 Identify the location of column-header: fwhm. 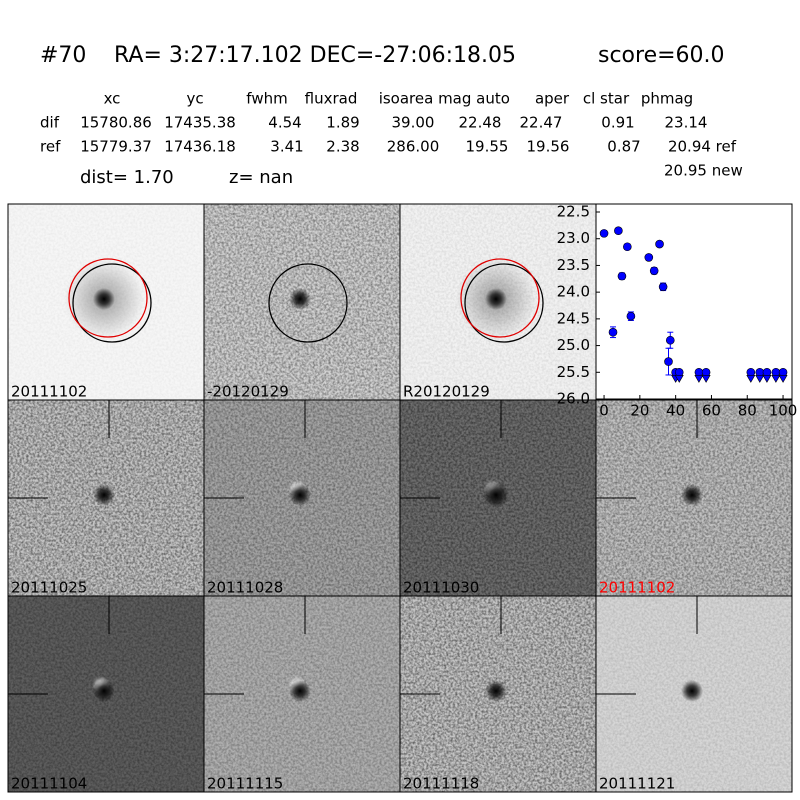
(266, 99).